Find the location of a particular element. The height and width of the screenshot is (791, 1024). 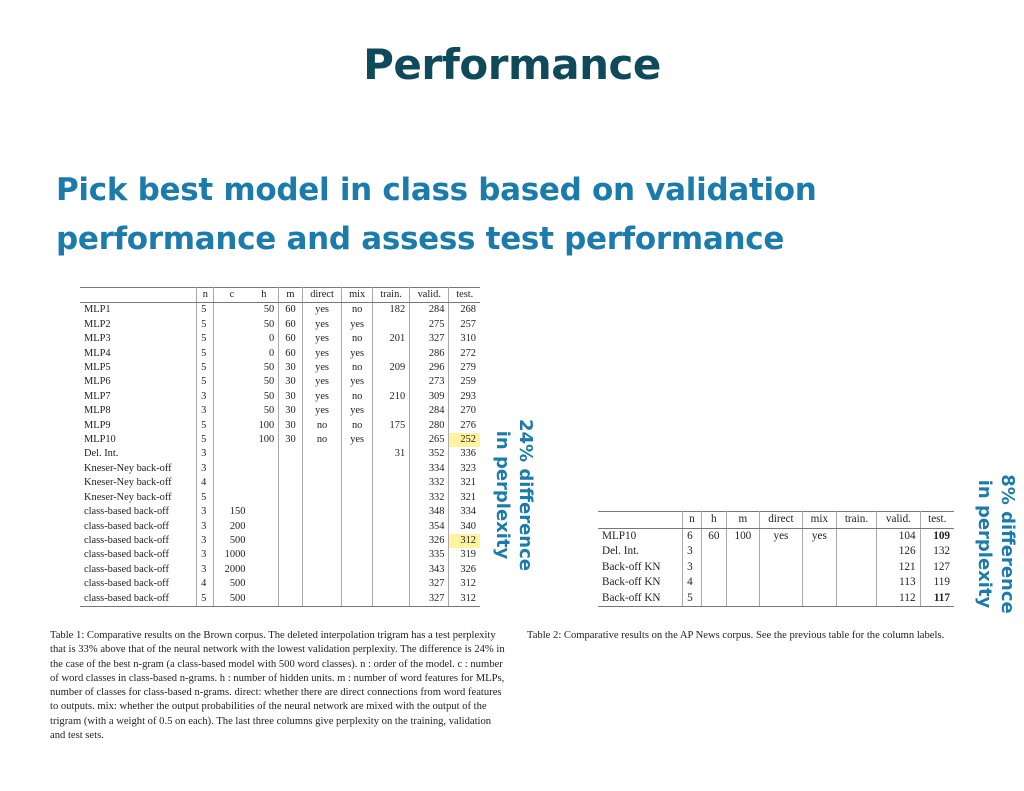

table1-cell: 50 is located at coordinates (264, 397).